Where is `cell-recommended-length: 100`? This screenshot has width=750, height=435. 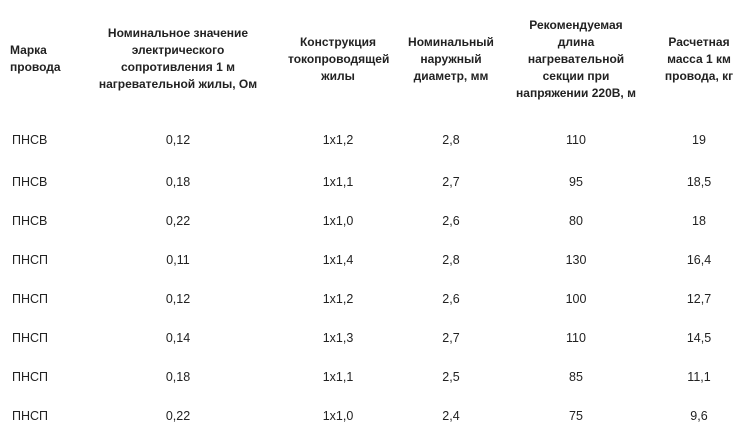
cell-recommended-length: 100 is located at coordinates (576, 298).